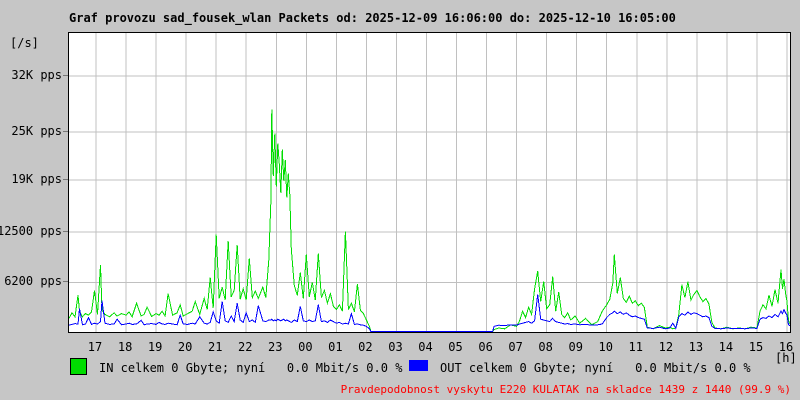 This screenshot has height=400, width=800. I want to click on x-tick-label: 19, so click(155, 347).